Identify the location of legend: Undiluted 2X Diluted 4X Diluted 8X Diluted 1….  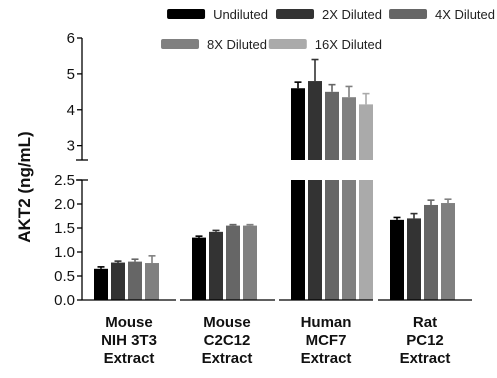
(328, 29).